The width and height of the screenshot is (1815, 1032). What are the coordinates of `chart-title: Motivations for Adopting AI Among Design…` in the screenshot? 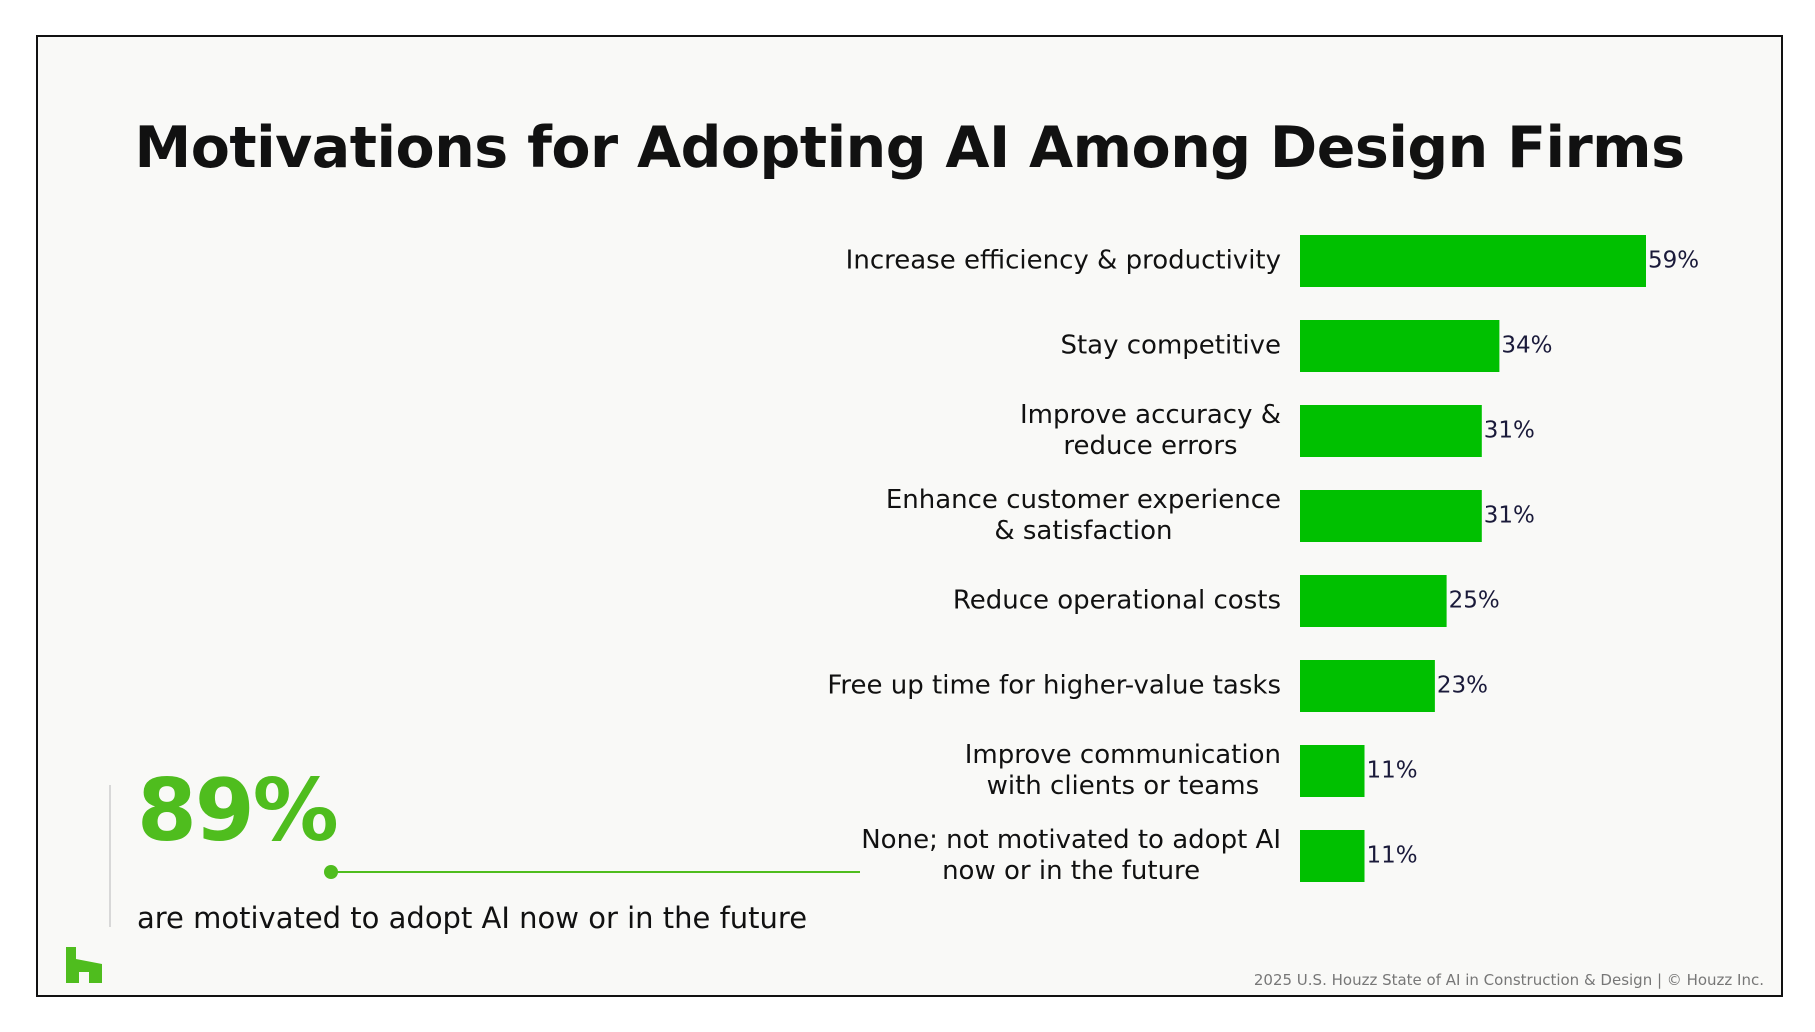 It's located at (909, 148).